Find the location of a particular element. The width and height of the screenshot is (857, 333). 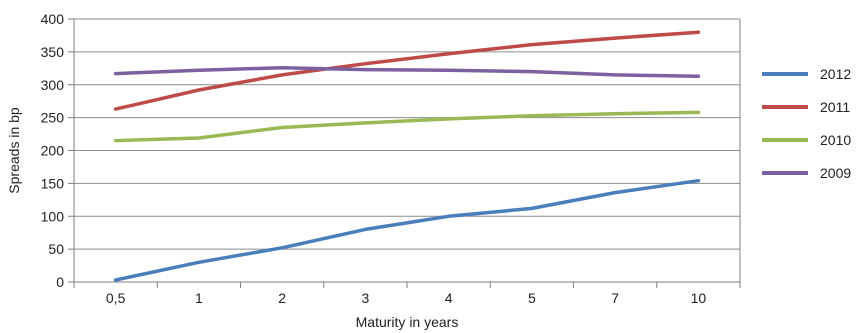

y-tick-label: 0 is located at coordinates (60, 282).